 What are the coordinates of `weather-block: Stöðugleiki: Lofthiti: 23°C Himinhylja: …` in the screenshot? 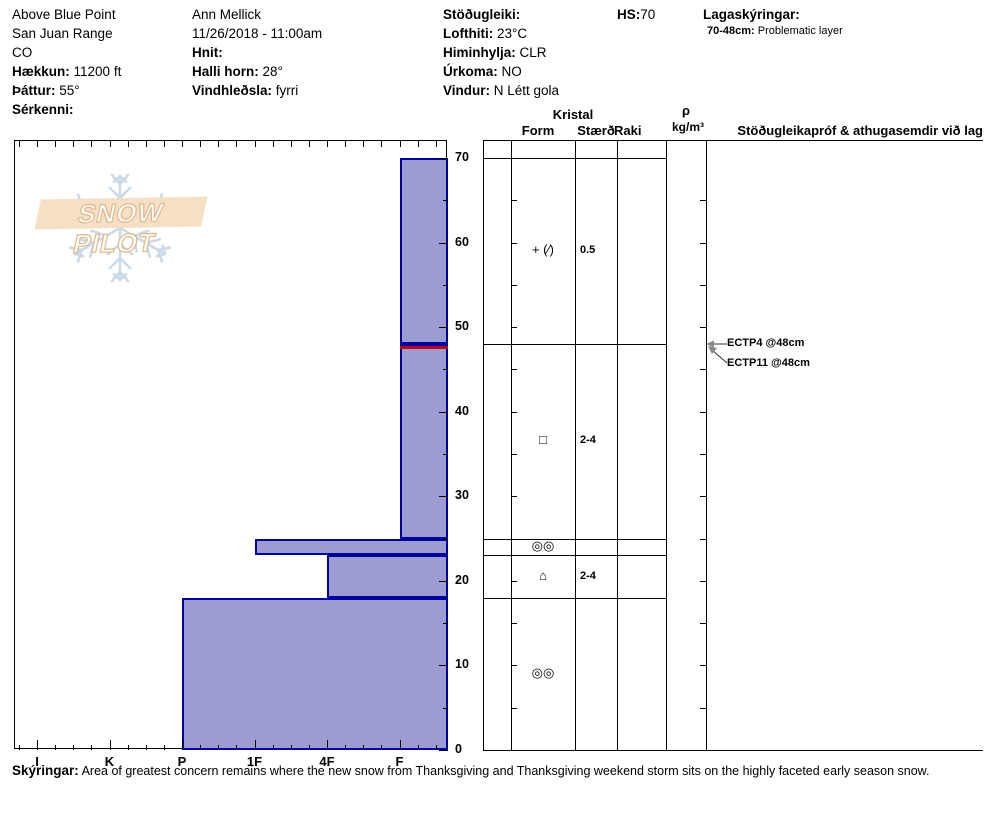 It's located at (501, 52).